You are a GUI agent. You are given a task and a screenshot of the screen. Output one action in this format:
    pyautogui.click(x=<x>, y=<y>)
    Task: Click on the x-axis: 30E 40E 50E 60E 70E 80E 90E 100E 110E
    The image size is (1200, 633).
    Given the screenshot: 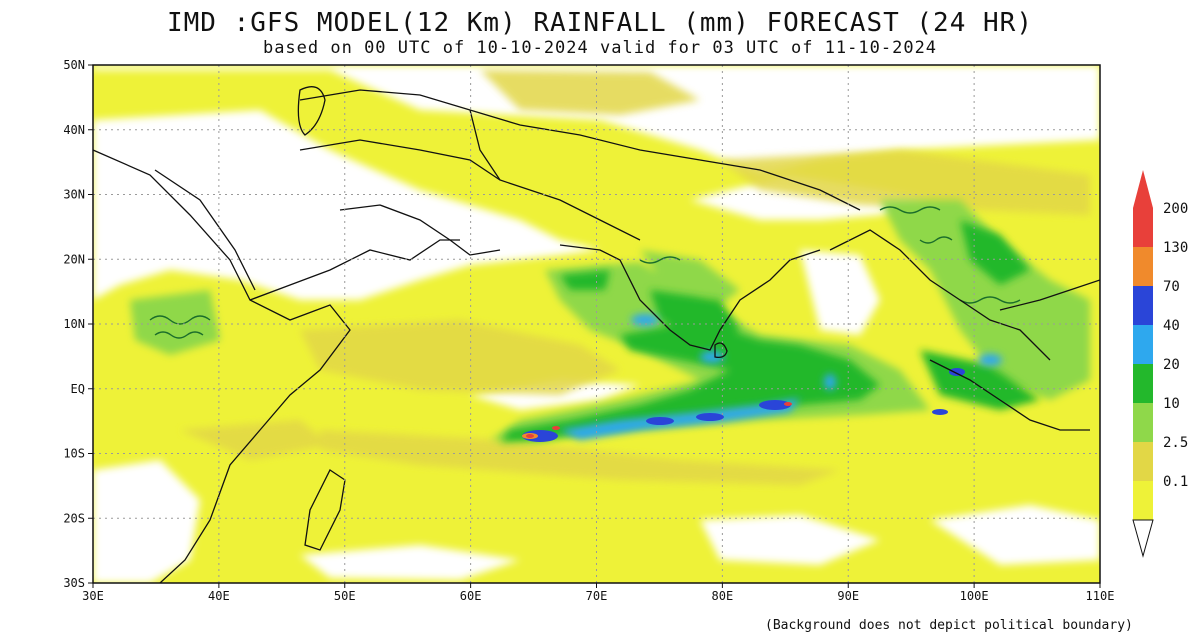 What is the action you would take?
    pyautogui.click(x=598, y=593)
    